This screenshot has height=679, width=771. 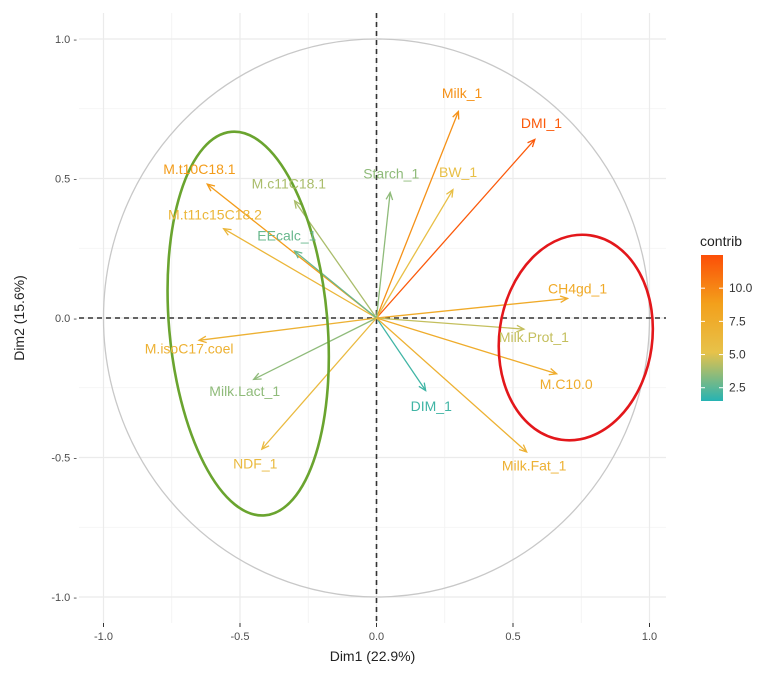 What do you see at coordinates (373, 656) in the screenshot?
I see `x-axis-title: Dim1 (22.9%)` at bounding box center [373, 656].